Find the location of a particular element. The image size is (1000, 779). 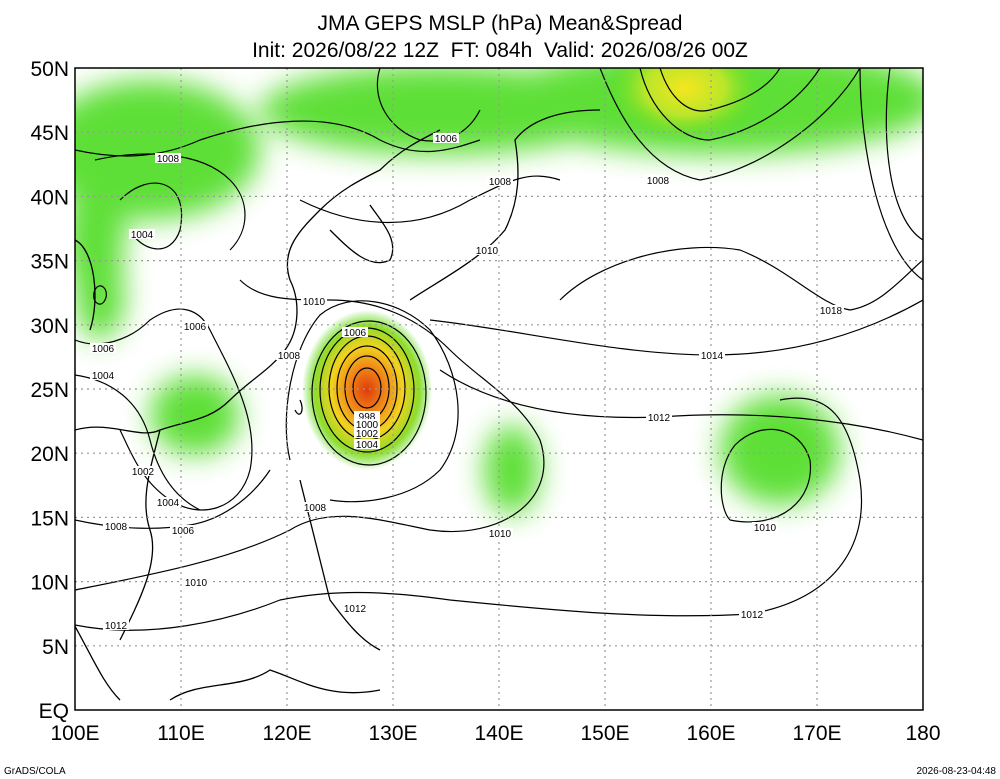

lon-label: 120E is located at coordinates (286, 733).